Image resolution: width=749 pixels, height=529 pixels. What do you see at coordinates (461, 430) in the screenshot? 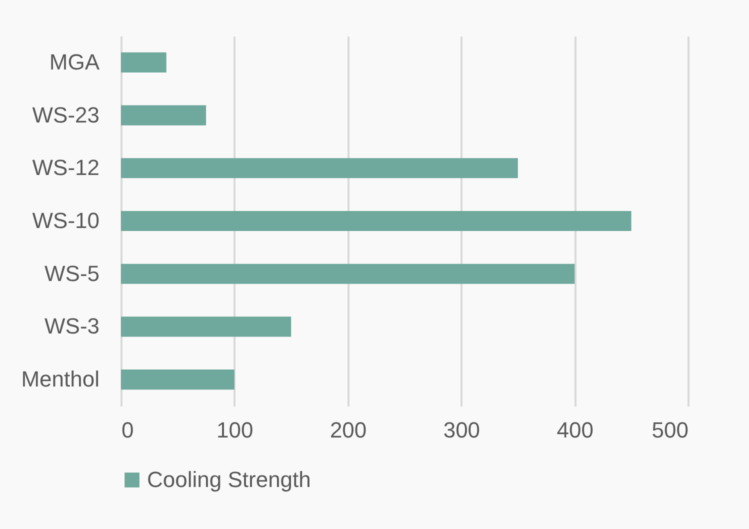
I see `x-tick-label: 300` at bounding box center [461, 430].